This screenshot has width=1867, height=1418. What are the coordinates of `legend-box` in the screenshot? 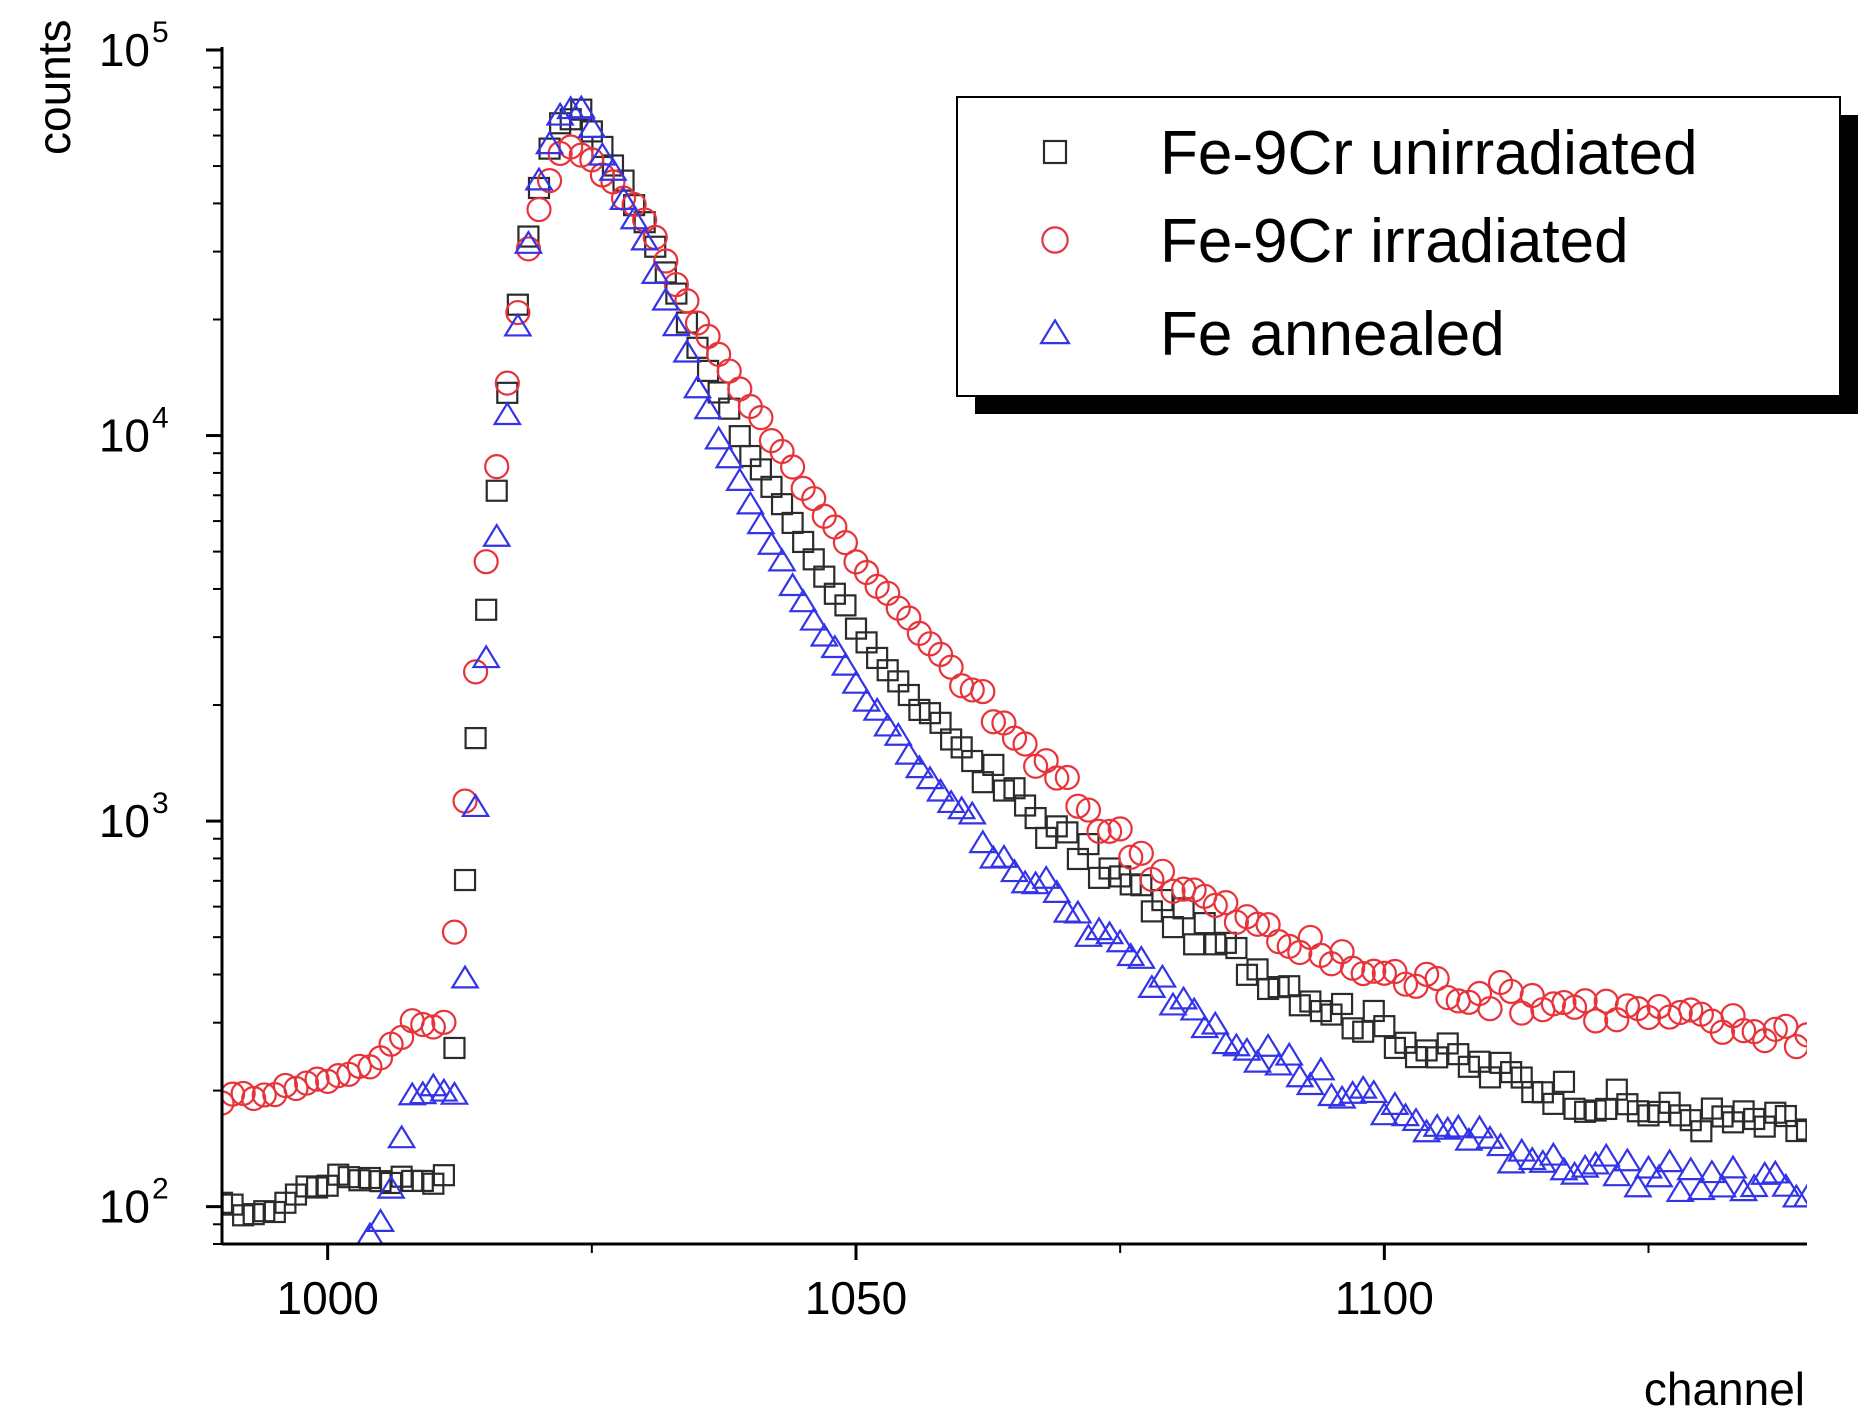 It's located at (1398, 246).